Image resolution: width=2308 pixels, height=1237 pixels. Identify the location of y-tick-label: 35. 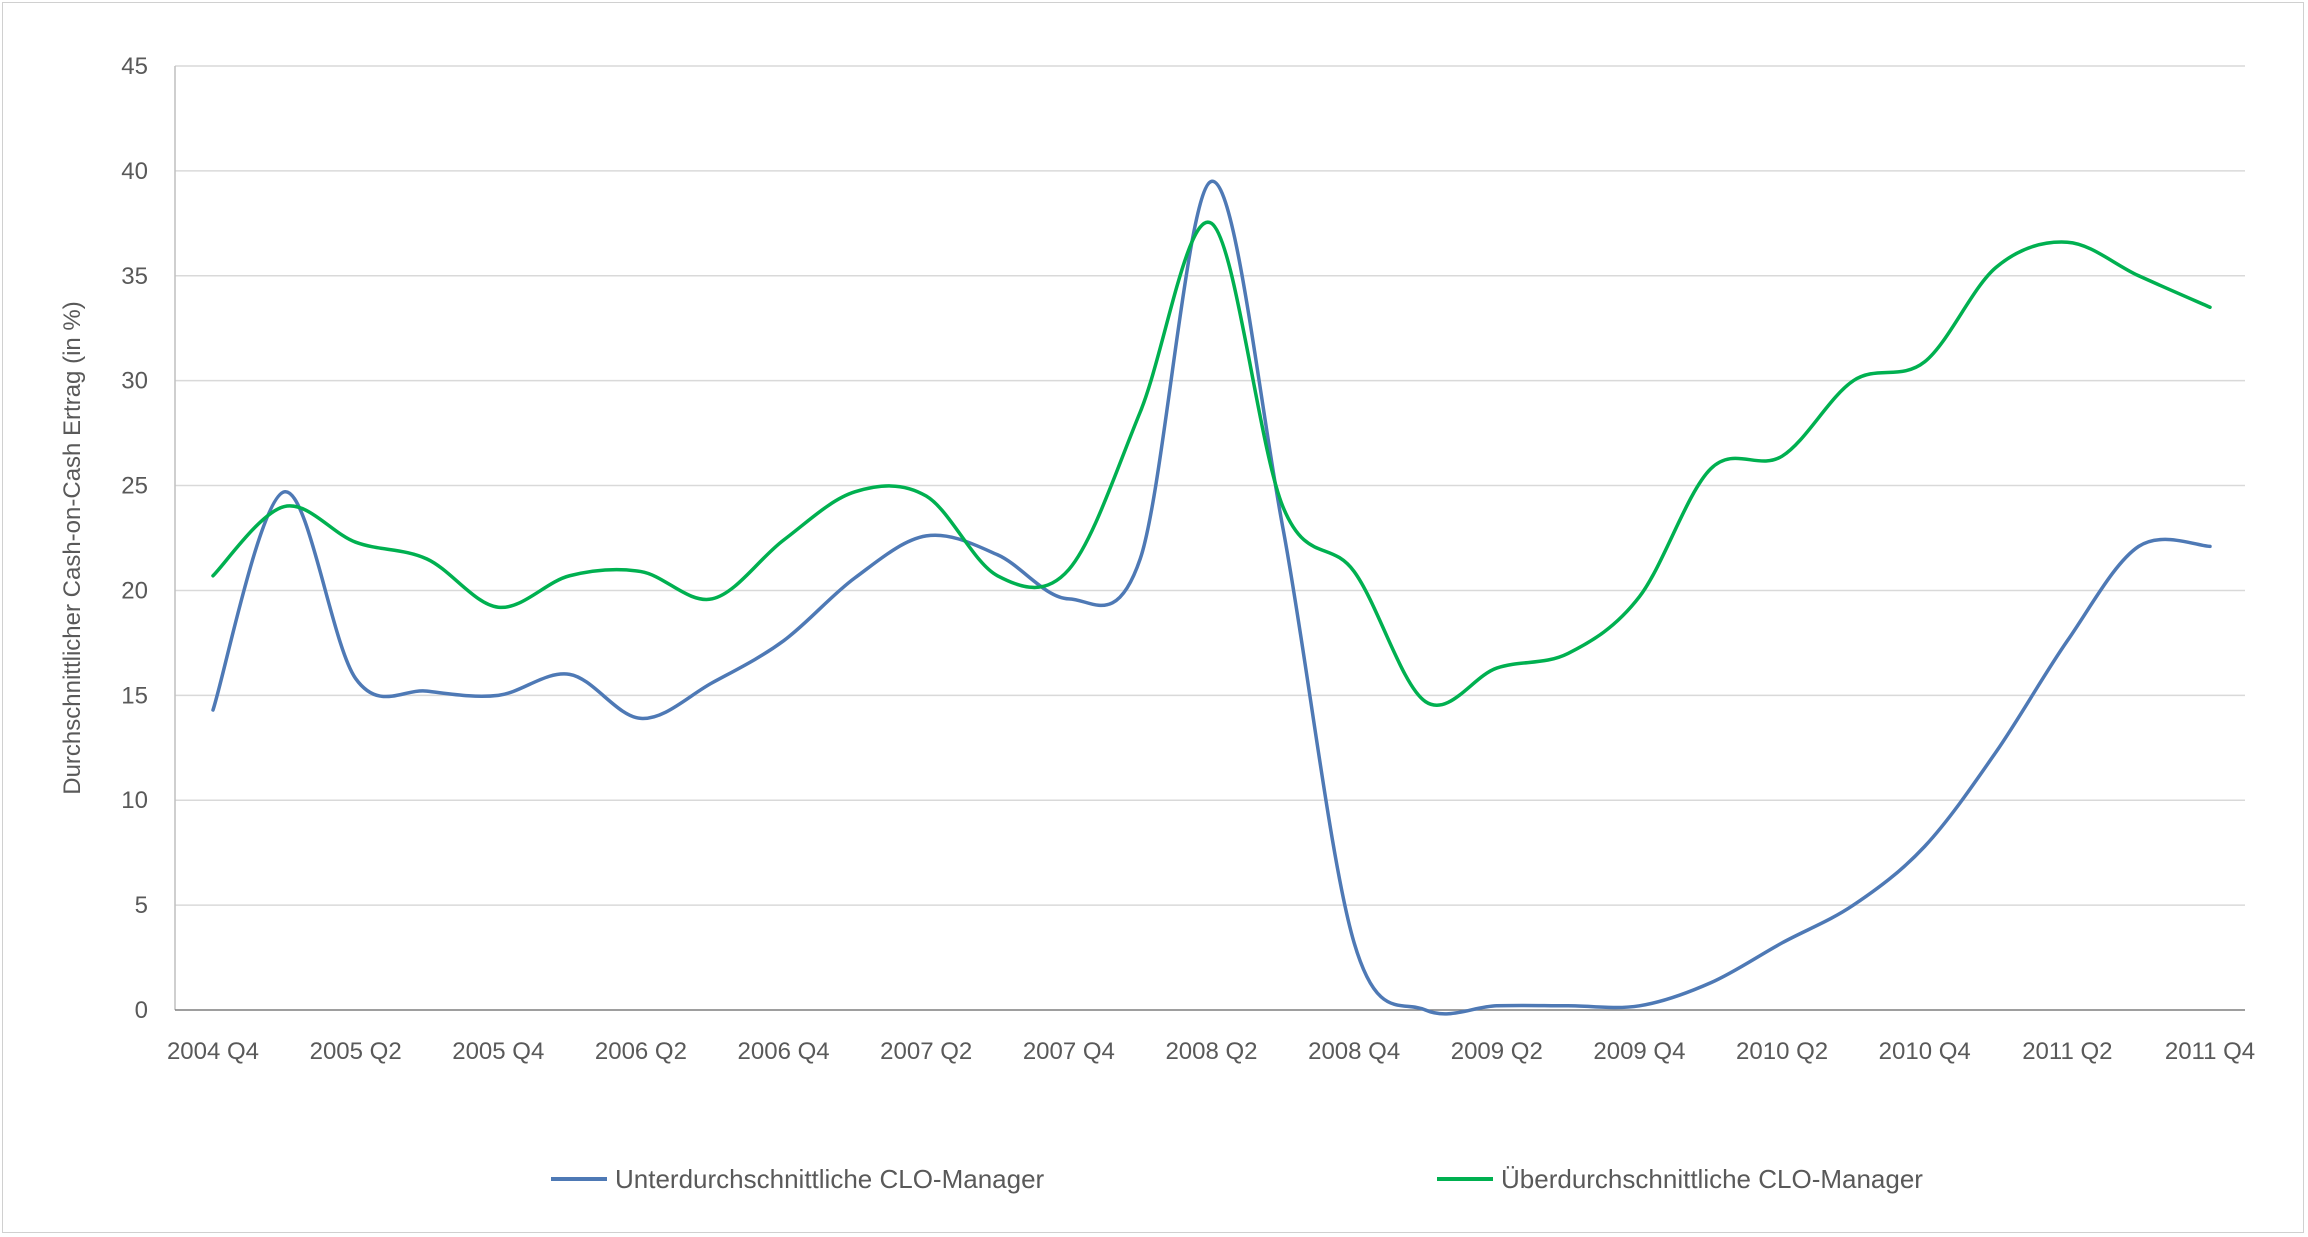
(134, 276).